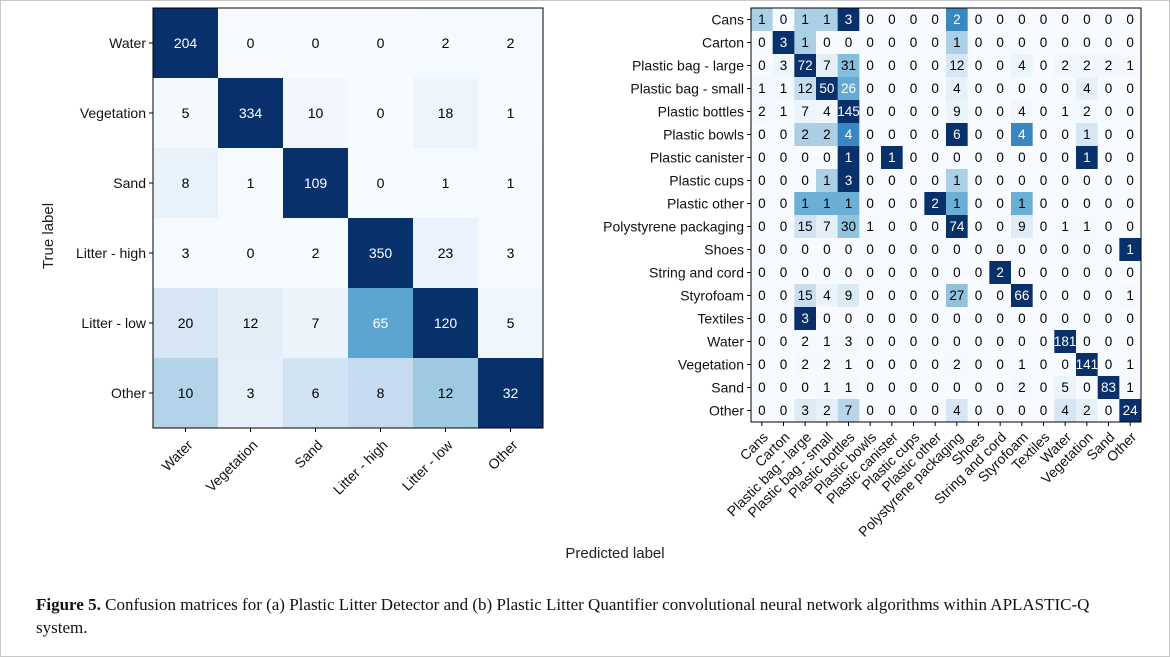 The height and width of the screenshot is (657, 1170). I want to click on m2-y-tick-label-water: Water, so click(725, 342).